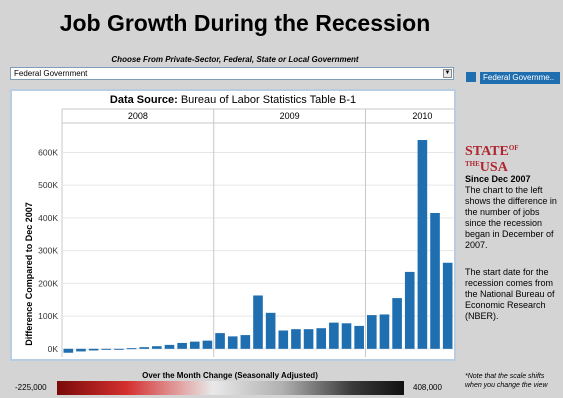 This screenshot has height=398, width=563. What do you see at coordinates (230, 388) in the screenshot?
I see `color-scale-bar` at bounding box center [230, 388].